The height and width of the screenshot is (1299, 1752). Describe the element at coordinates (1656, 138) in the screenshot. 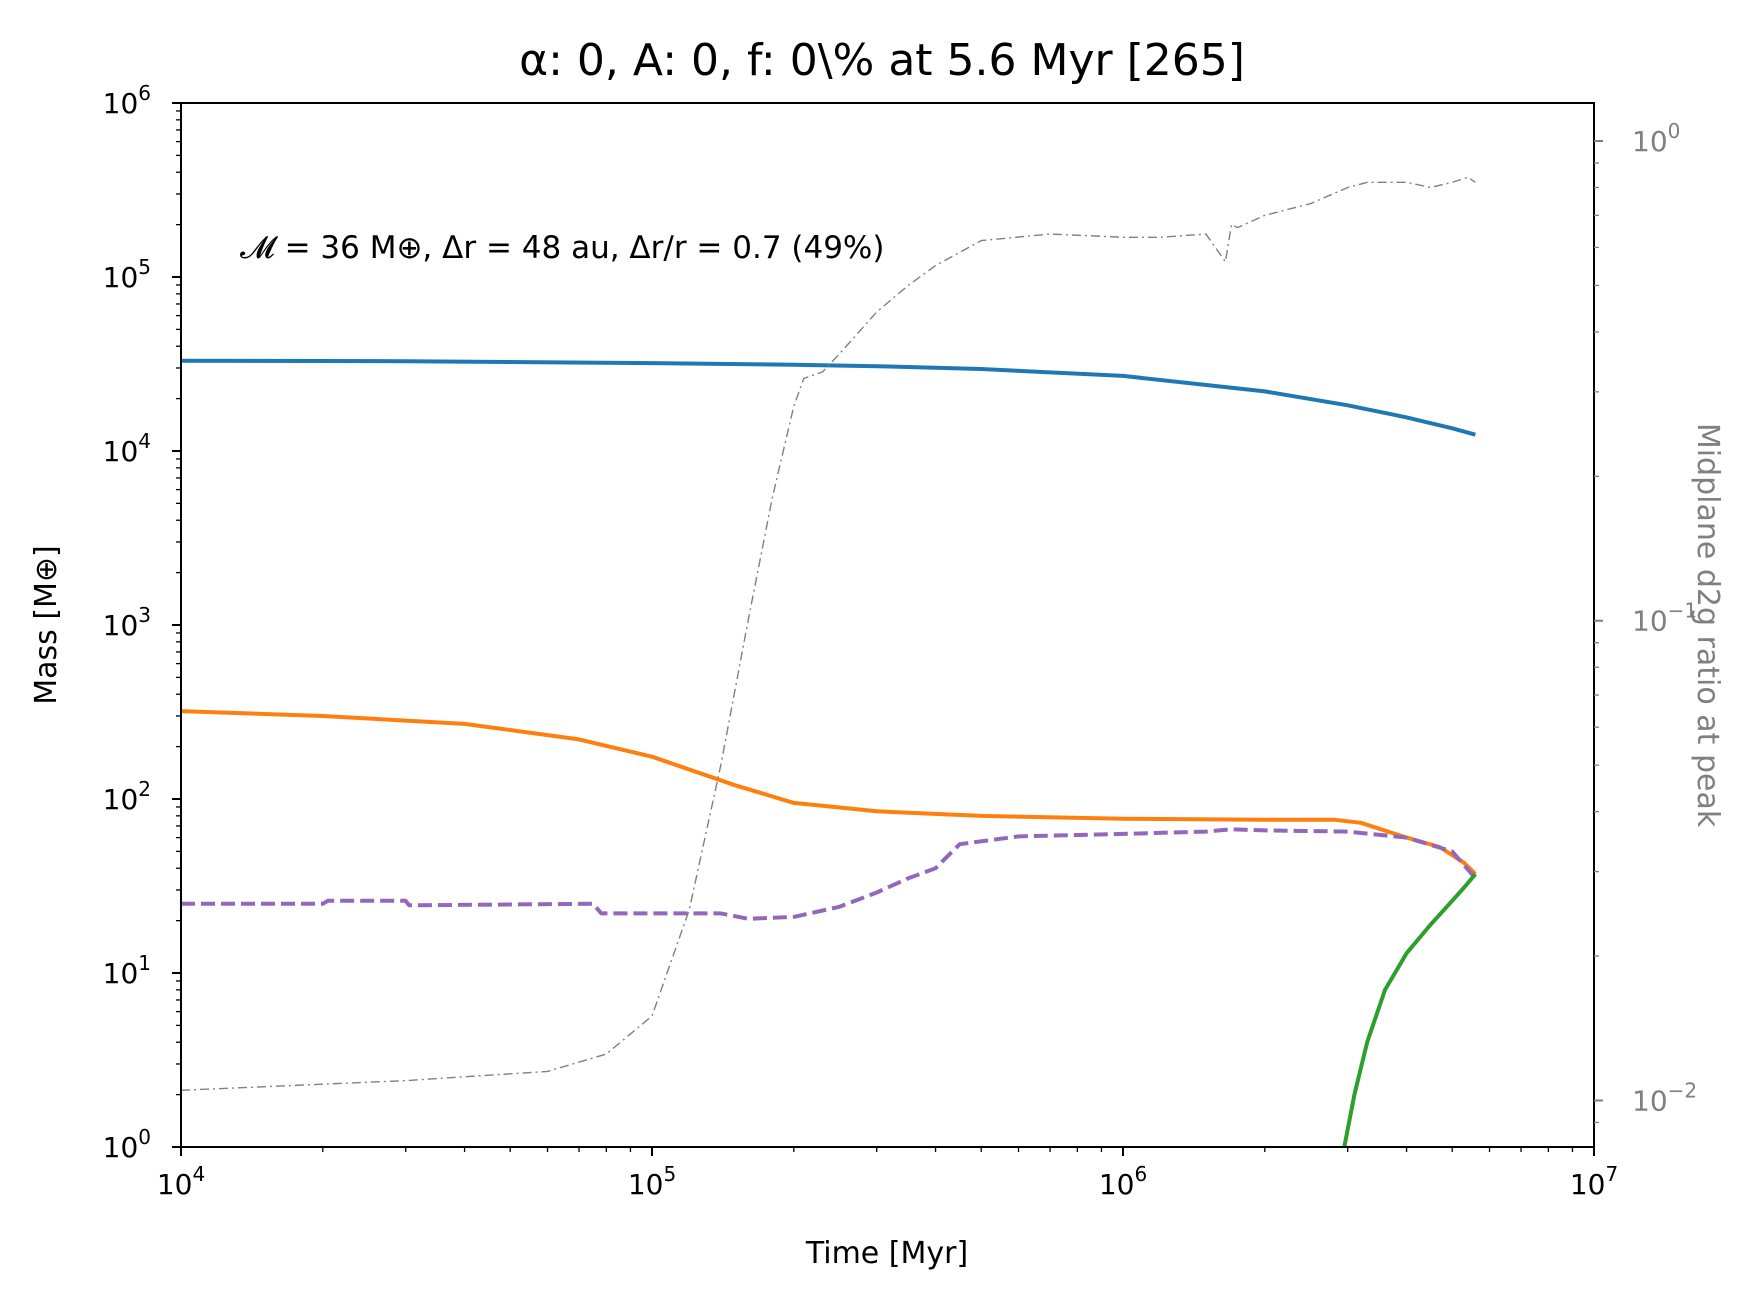

I see `y2-tick-label: 10⁰` at that location.